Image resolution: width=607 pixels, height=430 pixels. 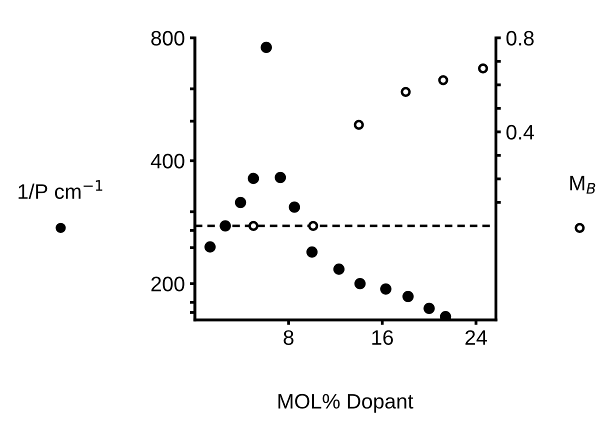 I want to click on y2-axis-title: M$_{B}$, so click(x=583, y=185).